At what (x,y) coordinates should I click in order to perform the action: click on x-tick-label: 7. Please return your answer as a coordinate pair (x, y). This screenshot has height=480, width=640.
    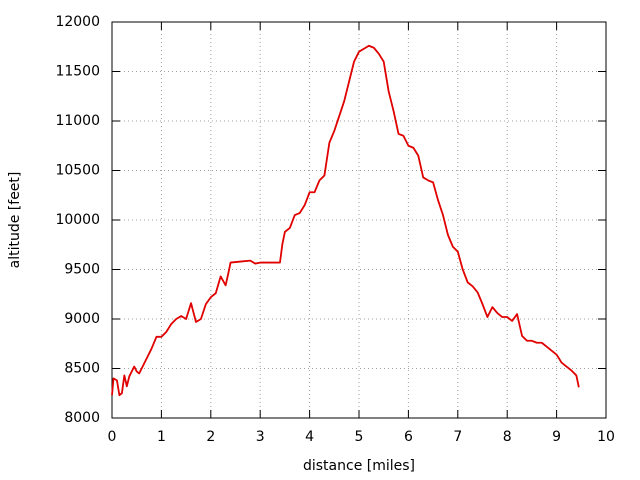
    Looking at the image, I should click on (457, 437).